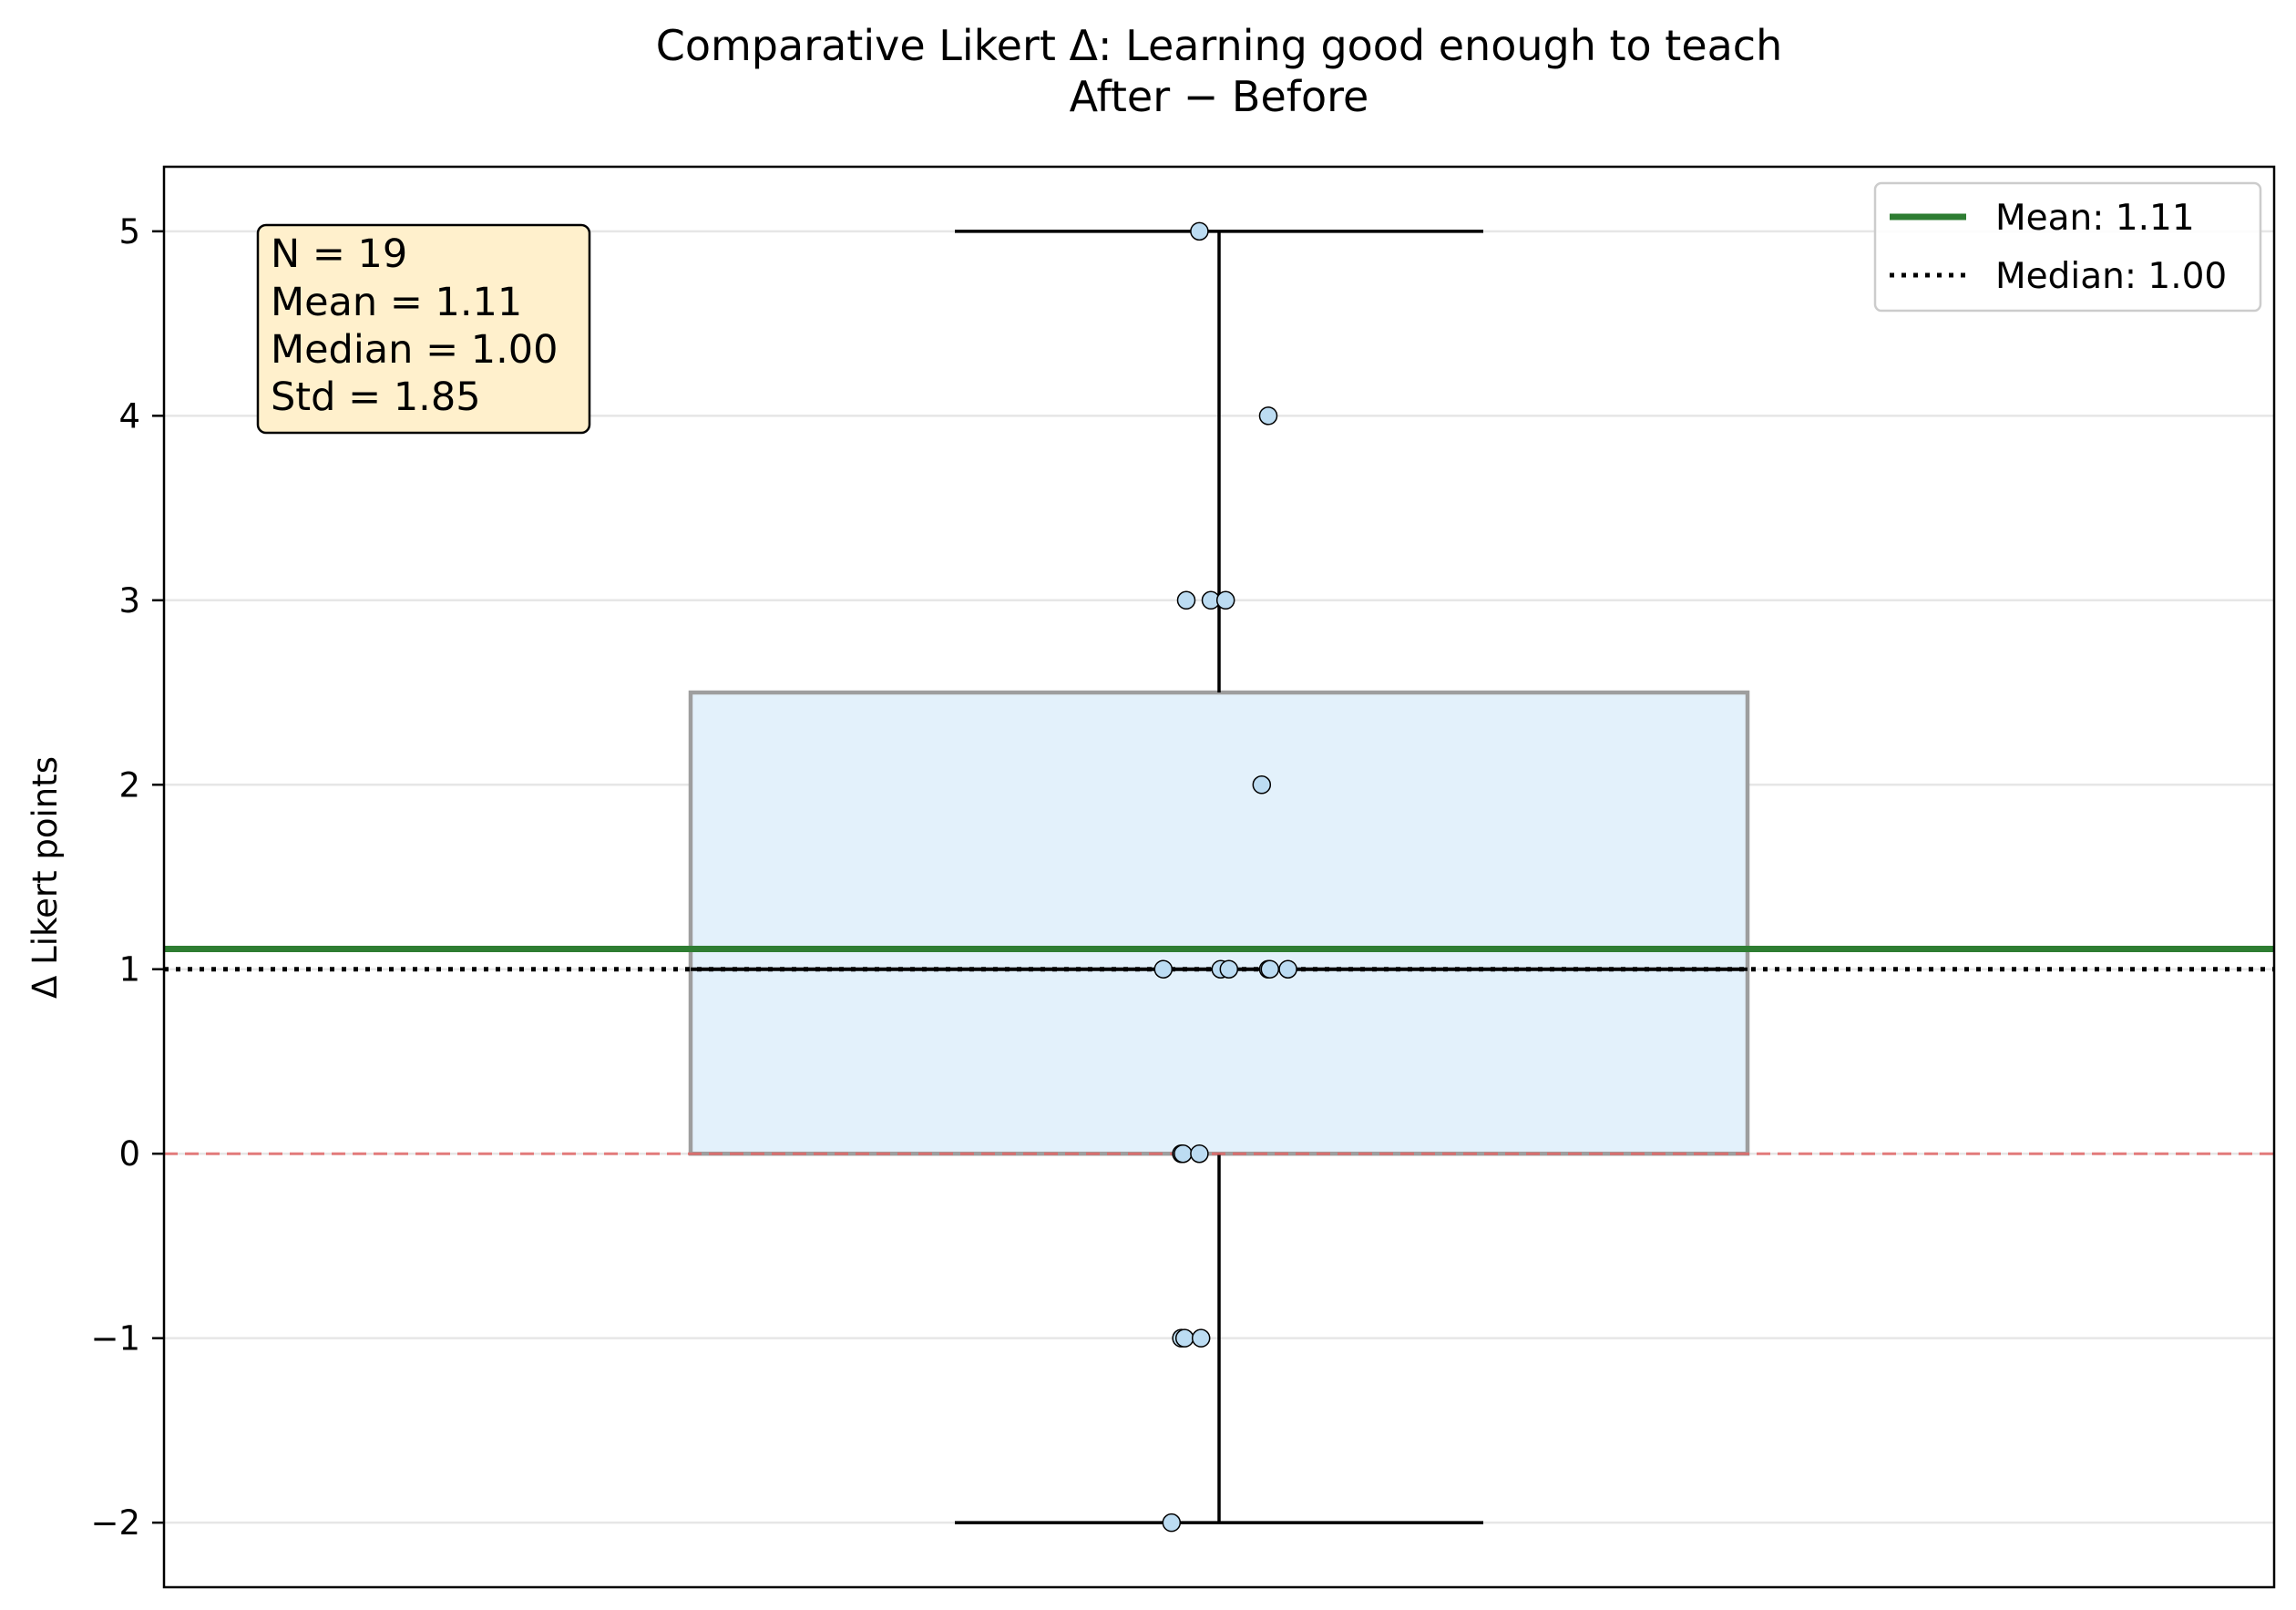 This screenshot has width=2296, height=1610. What do you see at coordinates (1225, 877) in the screenshot?
I see `data-points` at bounding box center [1225, 877].